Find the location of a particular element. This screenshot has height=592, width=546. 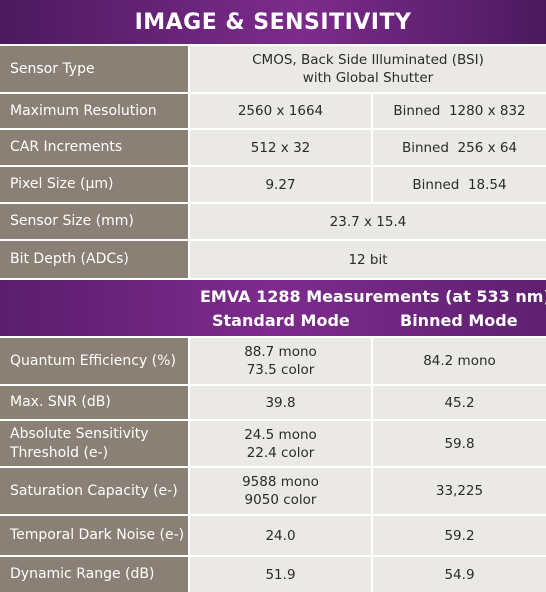

measurement-row-max-snr: Max. SNR (dB) 39.8 45.2 is located at coordinates (273, 402).